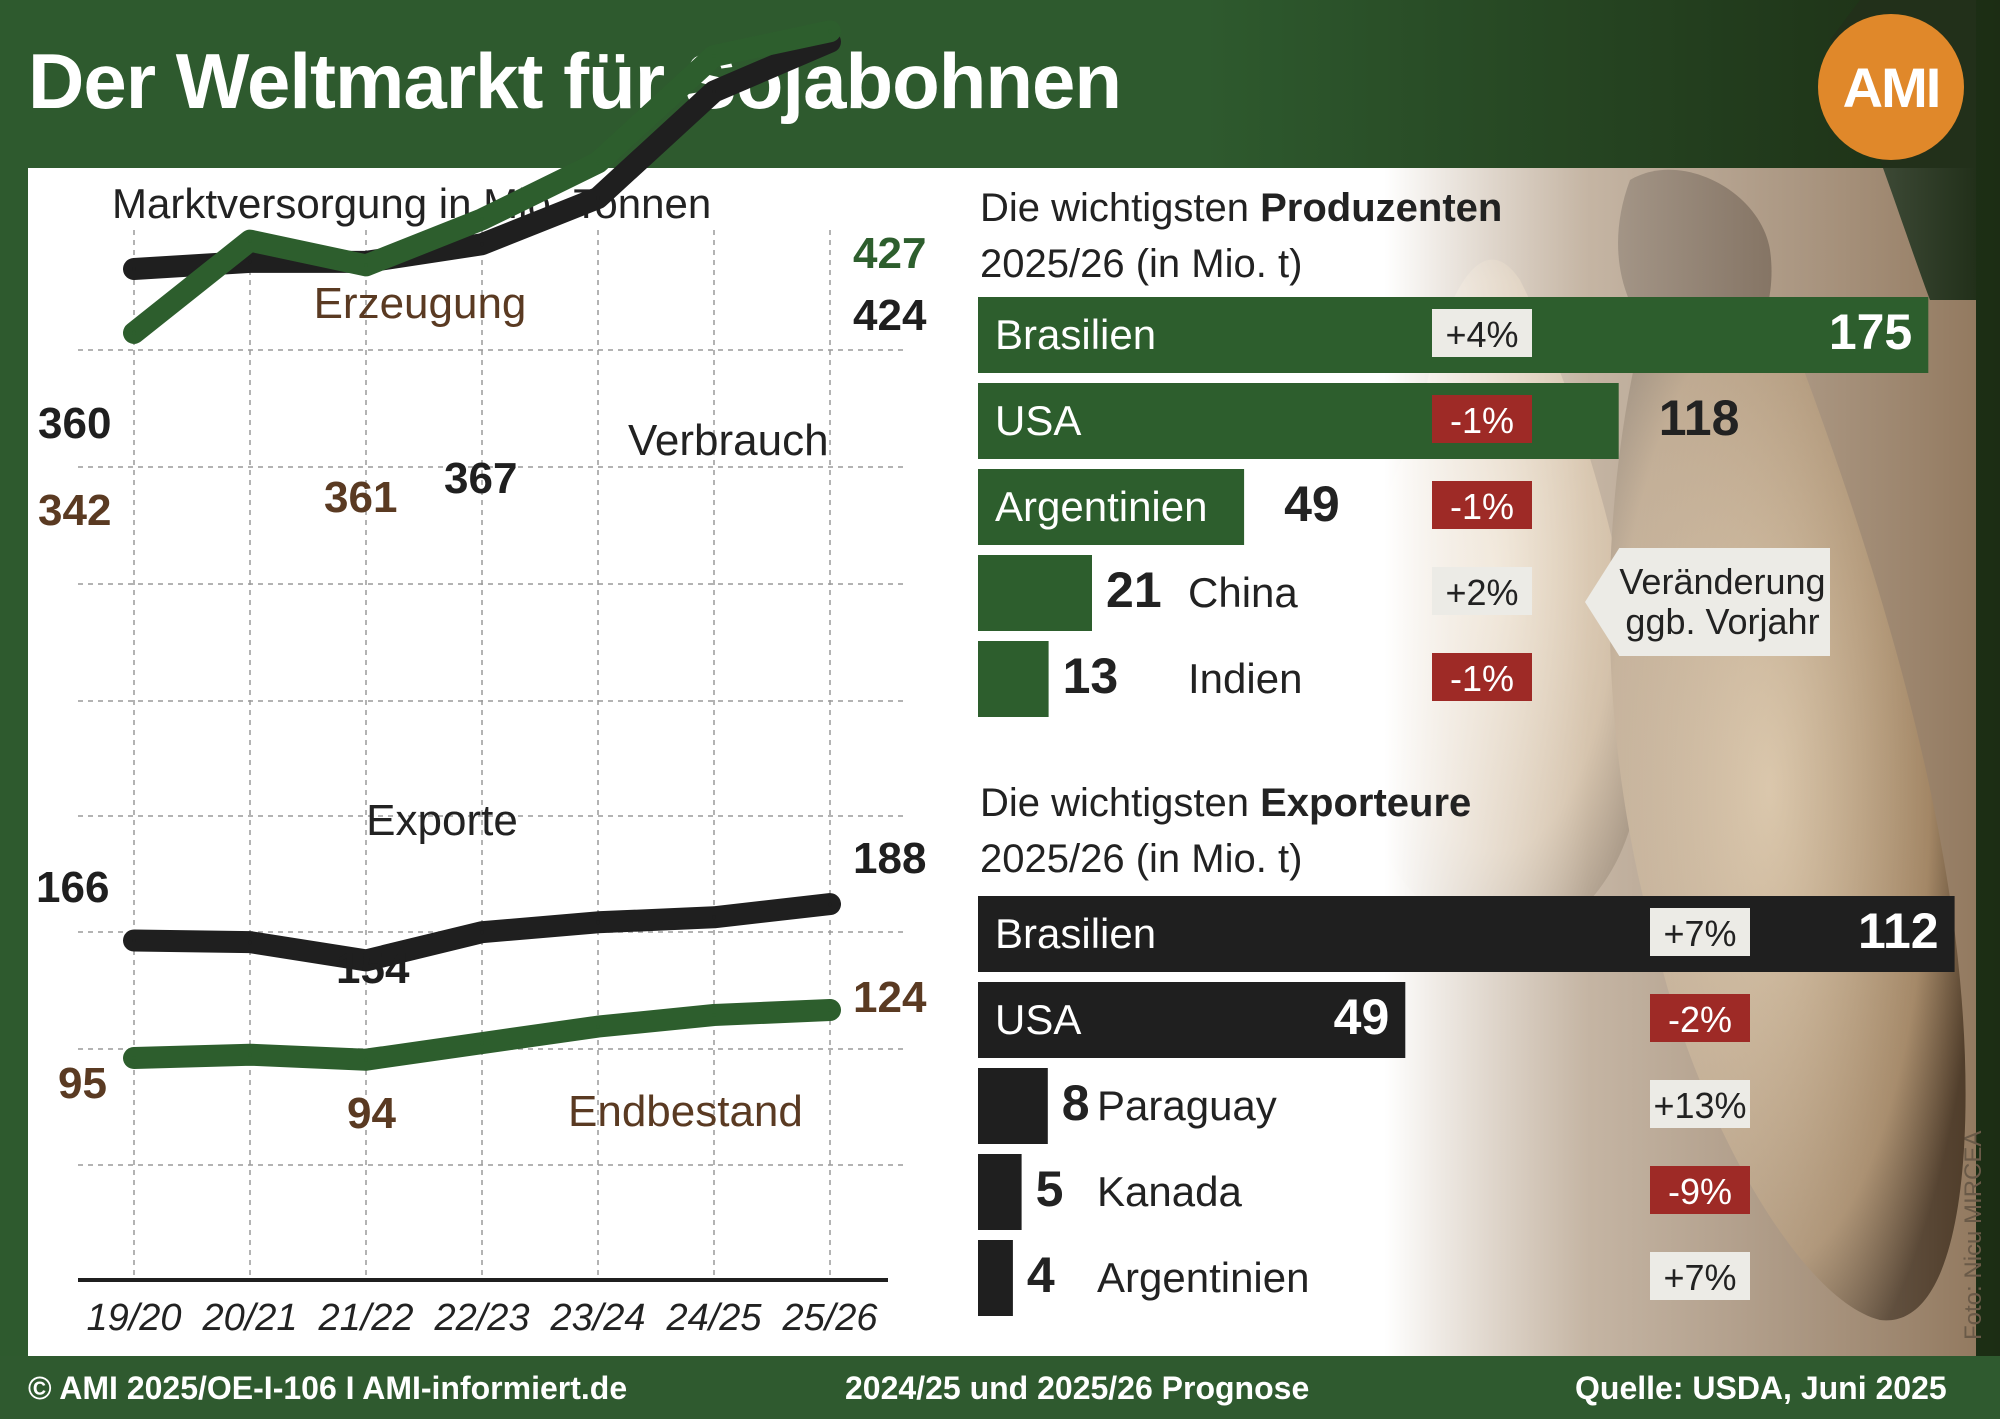  I want to click on x-tick-label: 23/24, so click(597, 1318).